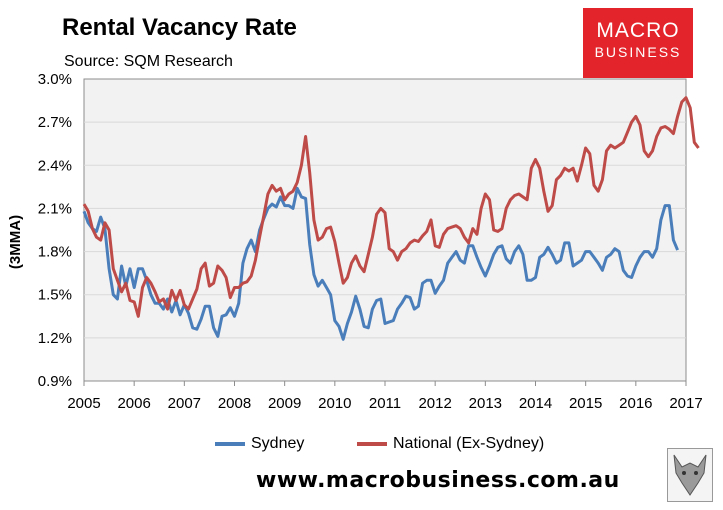 This screenshot has height=510, width=723. Describe the element at coordinates (55, 381) in the screenshot. I see `y-tick-label: 0.9%` at that location.